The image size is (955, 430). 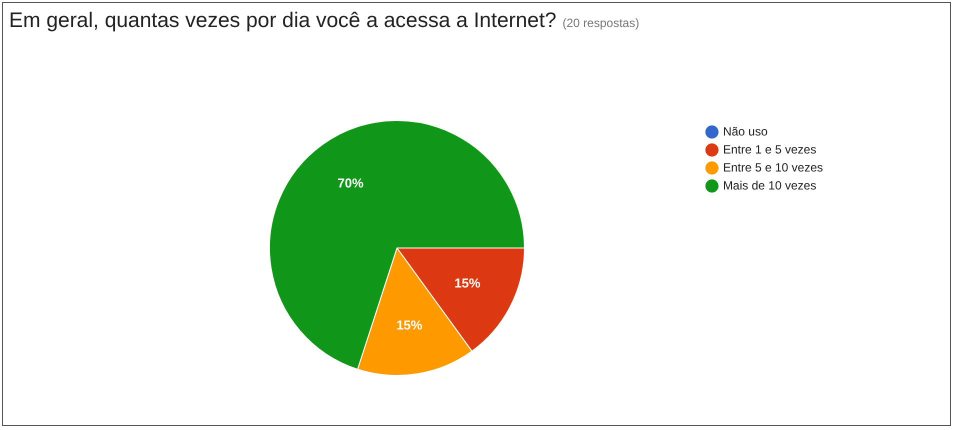 I want to click on legend-label: Mais de 10 vezes, so click(x=769, y=185).